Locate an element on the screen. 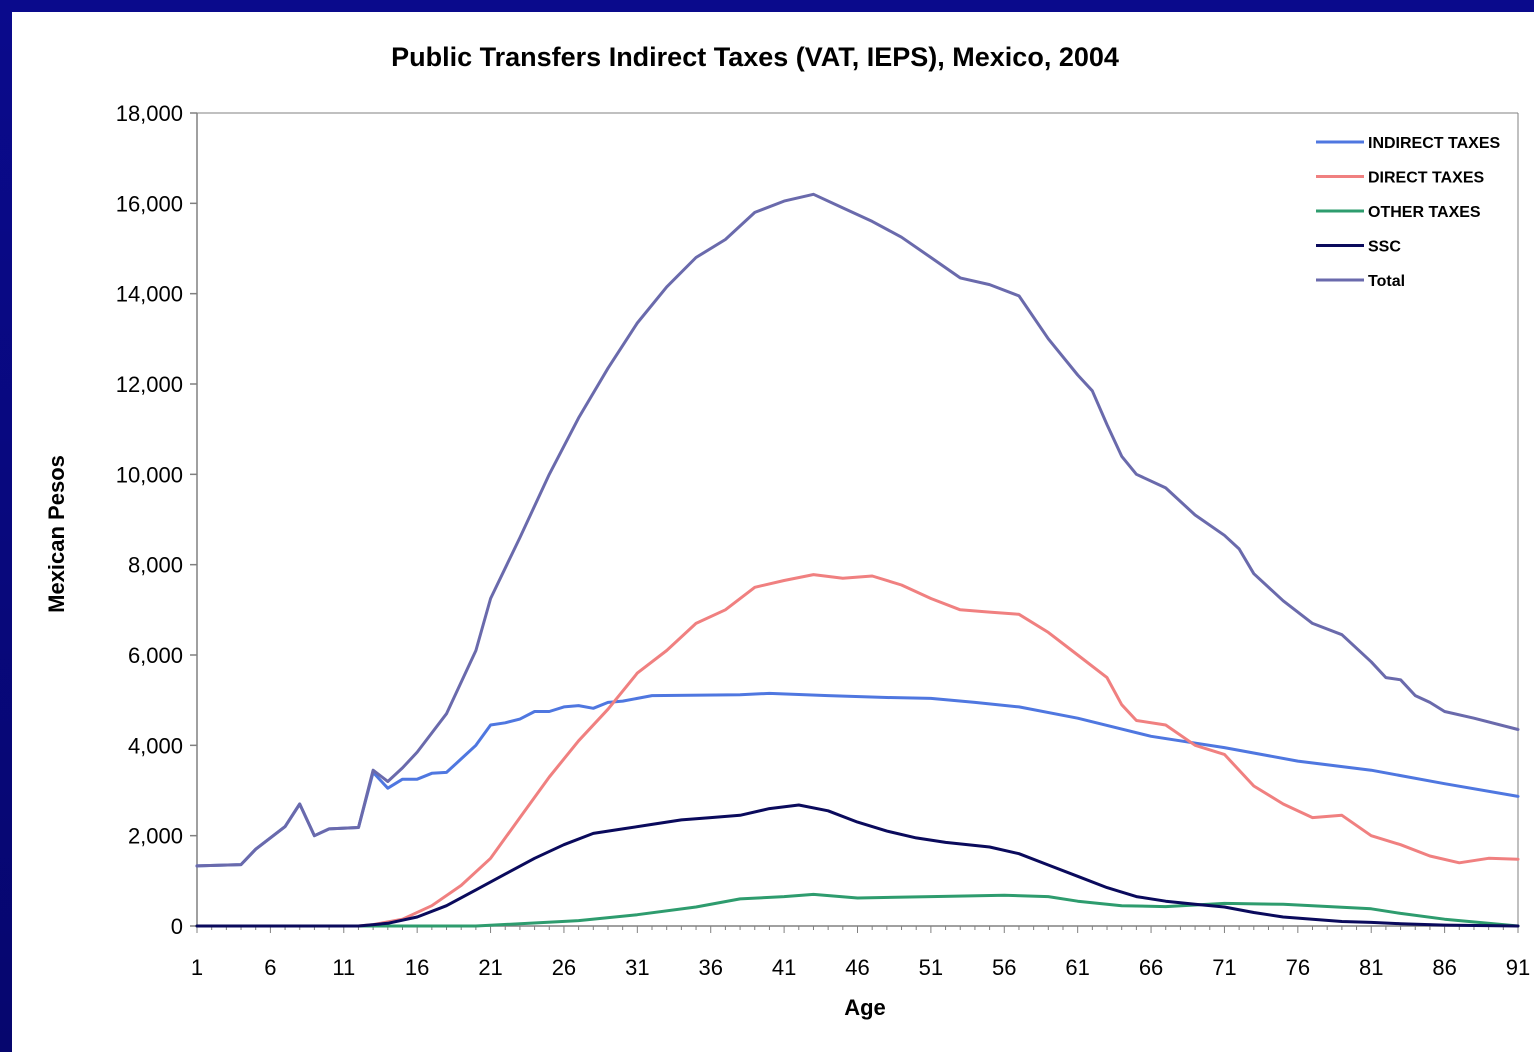 The width and height of the screenshot is (1534, 1052). x-tick-label: 76 is located at coordinates (1298, 967).